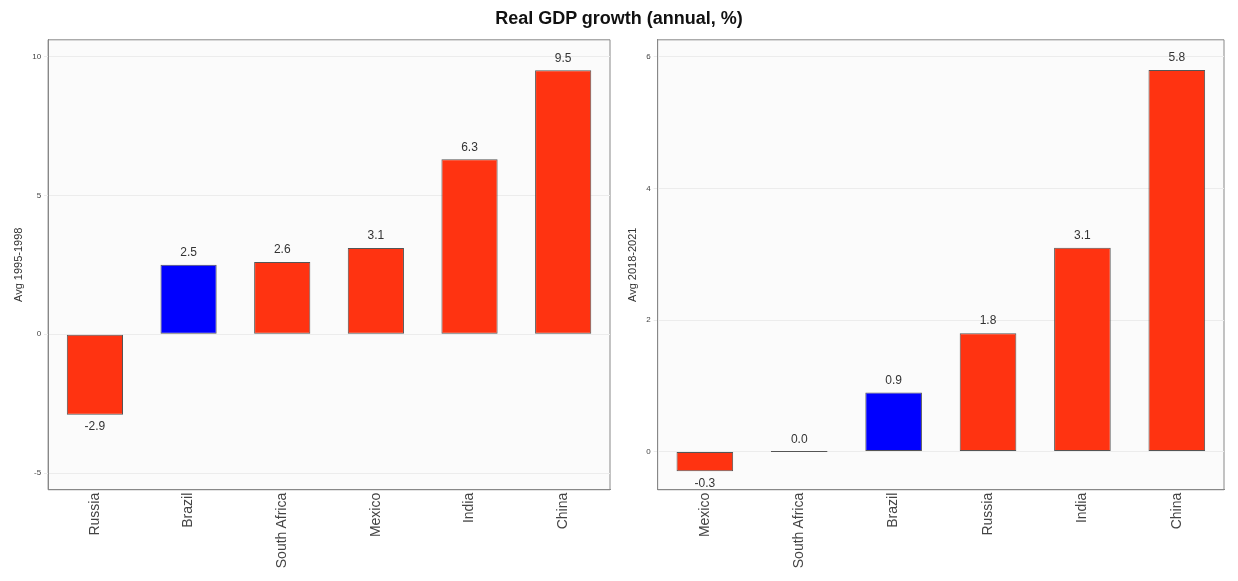 Image resolution: width=1238 pixels, height=581 pixels. Describe the element at coordinates (39, 195) in the screenshot. I see `y-tick-label: 5` at that location.